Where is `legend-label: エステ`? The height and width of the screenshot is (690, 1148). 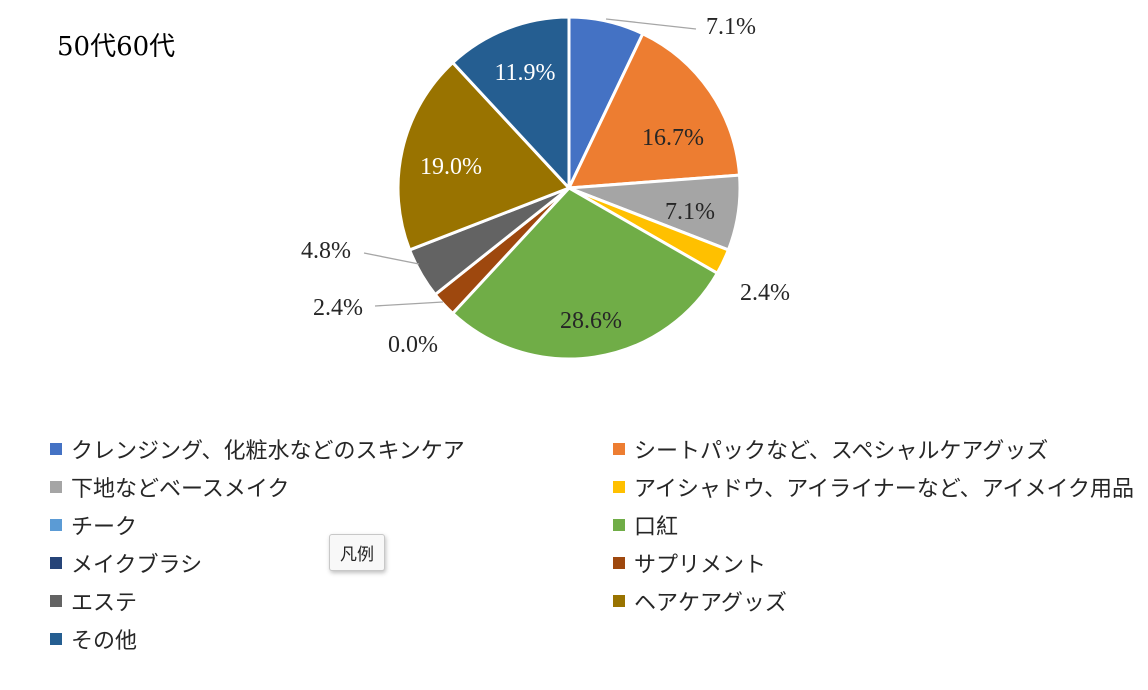
legend-label: エステ is located at coordinates (104, 603).